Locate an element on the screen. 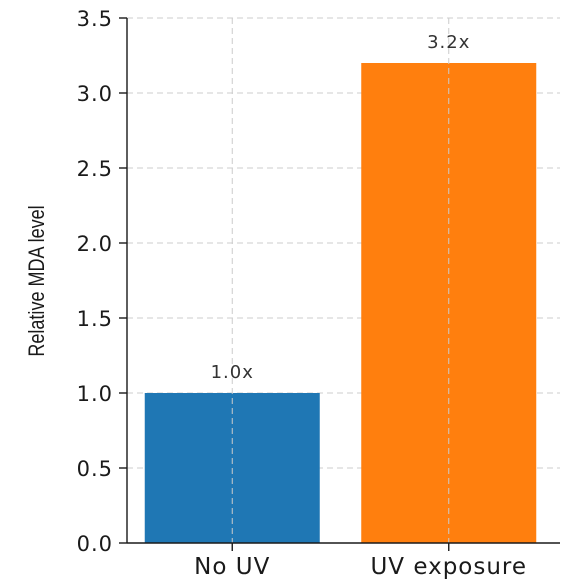 This screenshot has width=580, height=580. y-tick-label: 1.5 is located at coordinates (95, 319).